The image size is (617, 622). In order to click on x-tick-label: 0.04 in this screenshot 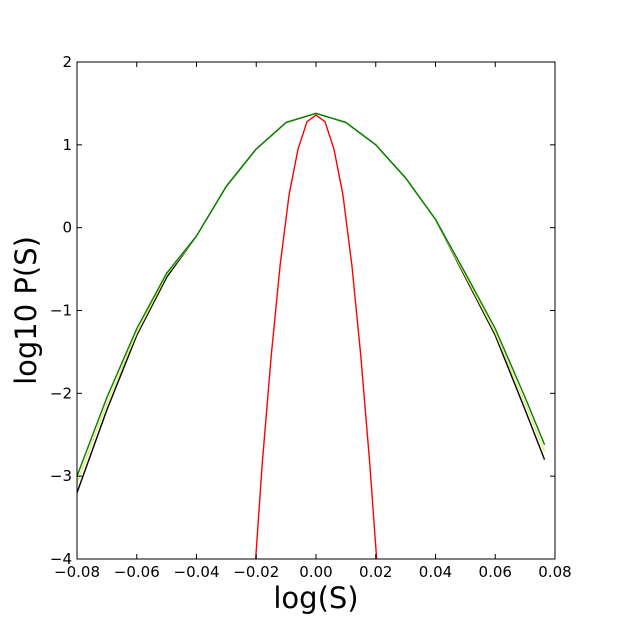, I will do `click(435, 572)`.